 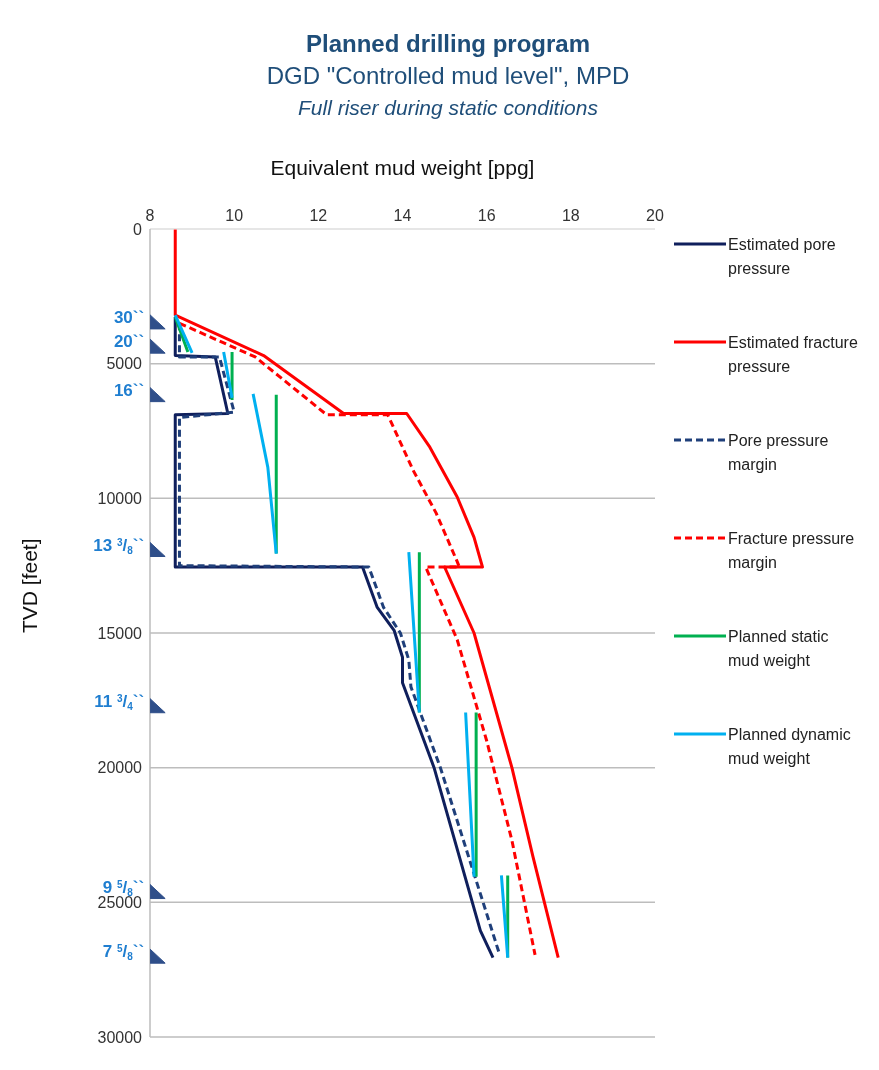 What do you see at coordinates (448, 43) in the screenshot?
I see `chart-title: Planned drilling program` at bounding box center [448, 43].